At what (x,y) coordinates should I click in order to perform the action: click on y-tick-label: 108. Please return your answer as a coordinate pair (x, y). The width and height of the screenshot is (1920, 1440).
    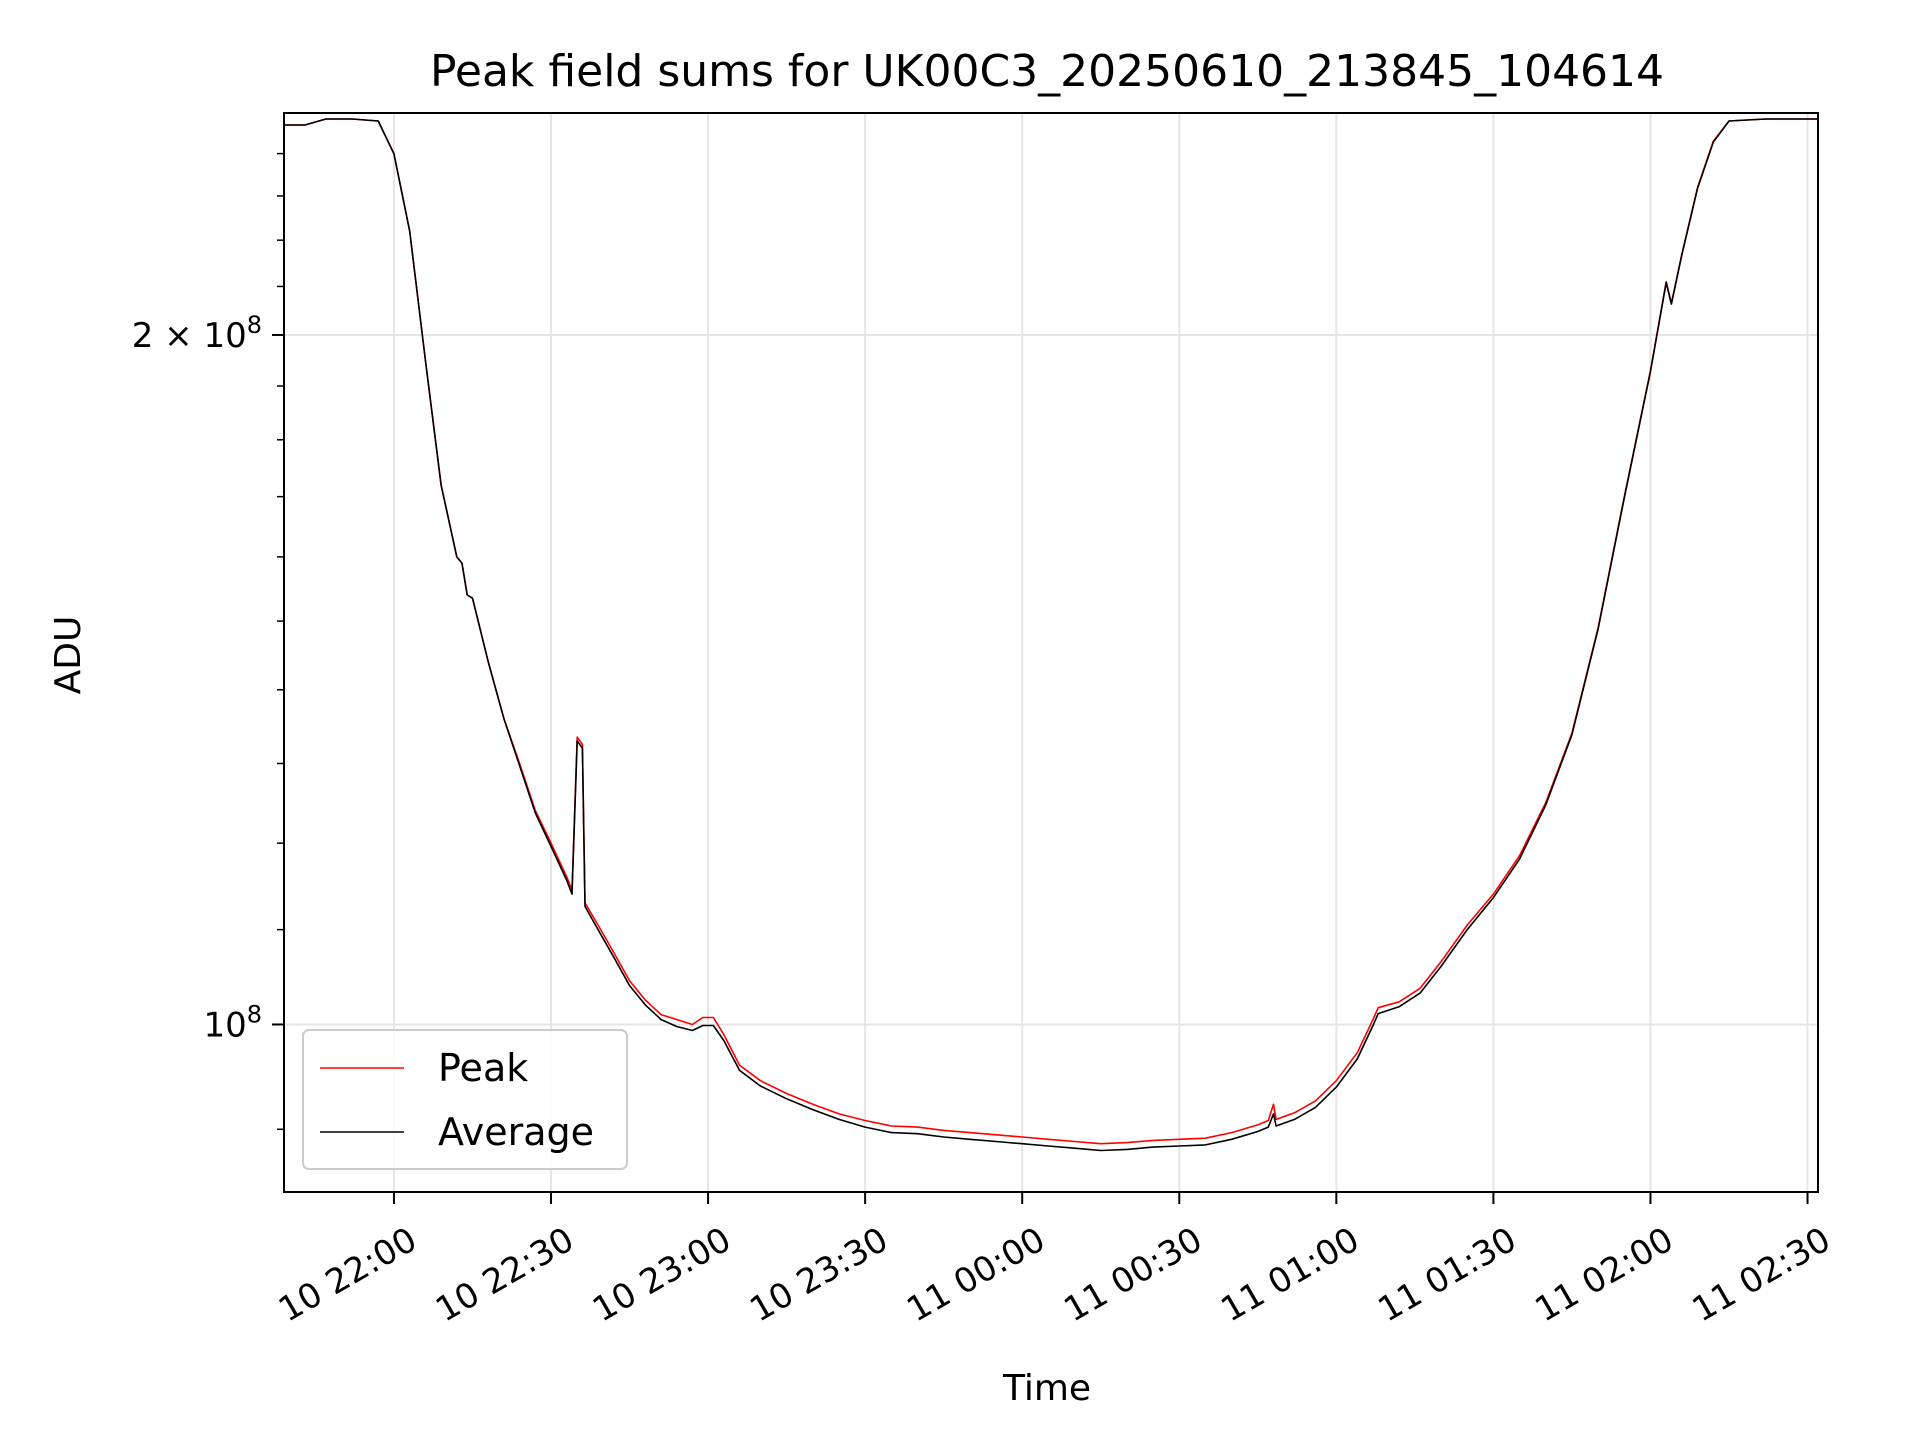
    Looking at the image, I should click on (232, 1022).